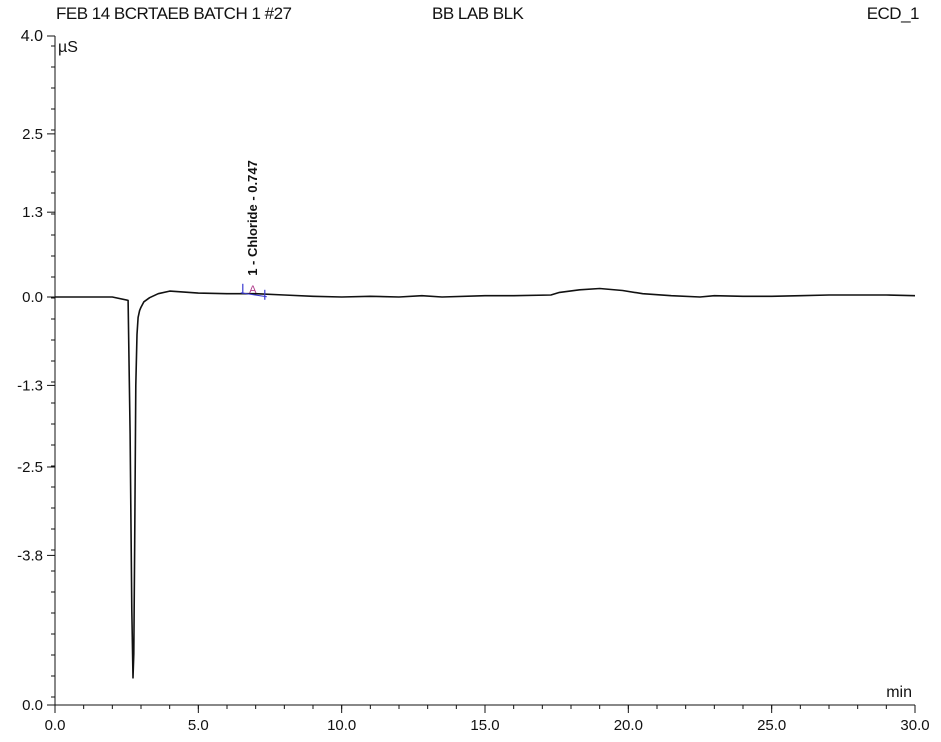 The height and width of the screenshot is (742, 941). Describe the element at coordinates (30, 555) in the screenshot. I see `y-tick-label: -3.8` at that location.